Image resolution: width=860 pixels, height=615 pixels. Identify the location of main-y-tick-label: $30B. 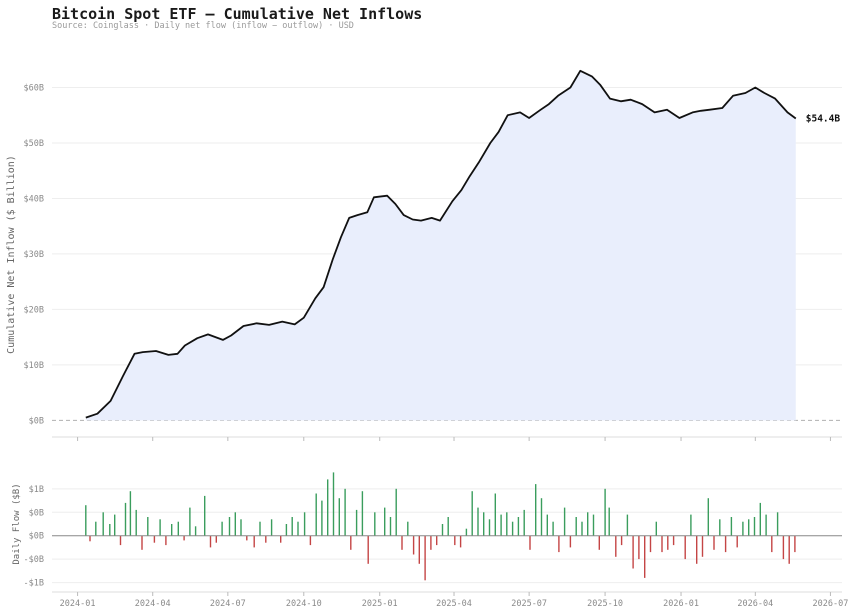
(34, 255).